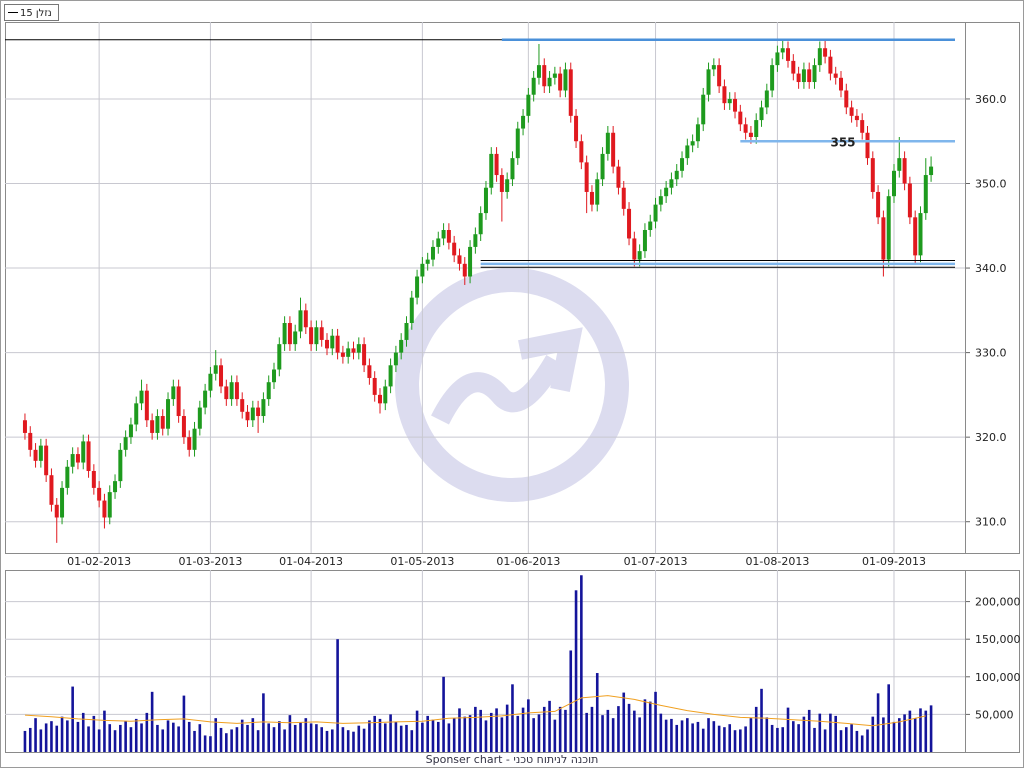 The width and height of the screenshot is (1024, 772). I want to click on x-tick-label: 01-06-2013, so click(528, 561).